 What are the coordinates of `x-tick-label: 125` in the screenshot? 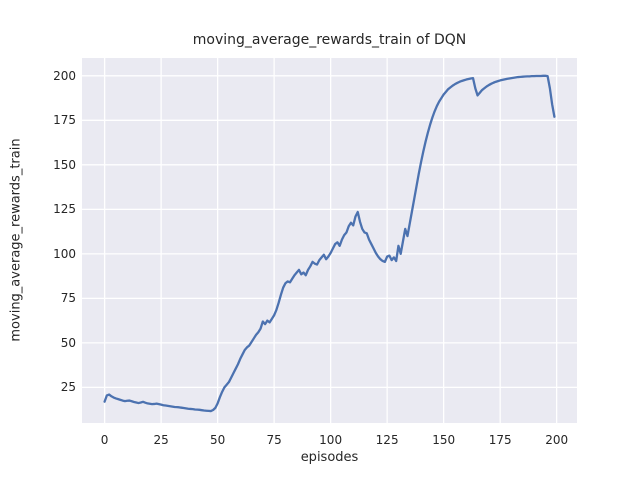 It's located at (387, 440).